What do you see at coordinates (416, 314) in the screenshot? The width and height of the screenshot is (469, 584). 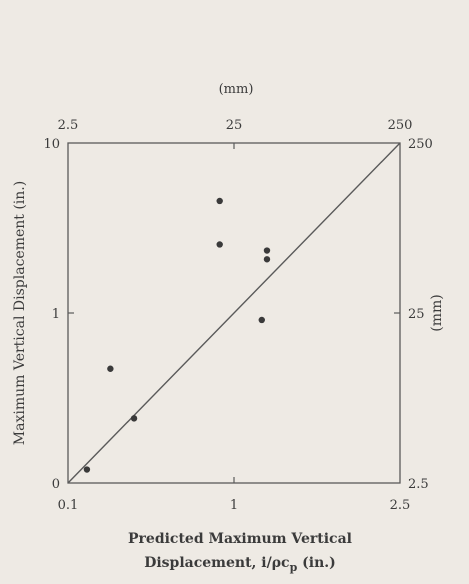 I see `right-tick-label-2: 25` at bounding box center [416, 314].